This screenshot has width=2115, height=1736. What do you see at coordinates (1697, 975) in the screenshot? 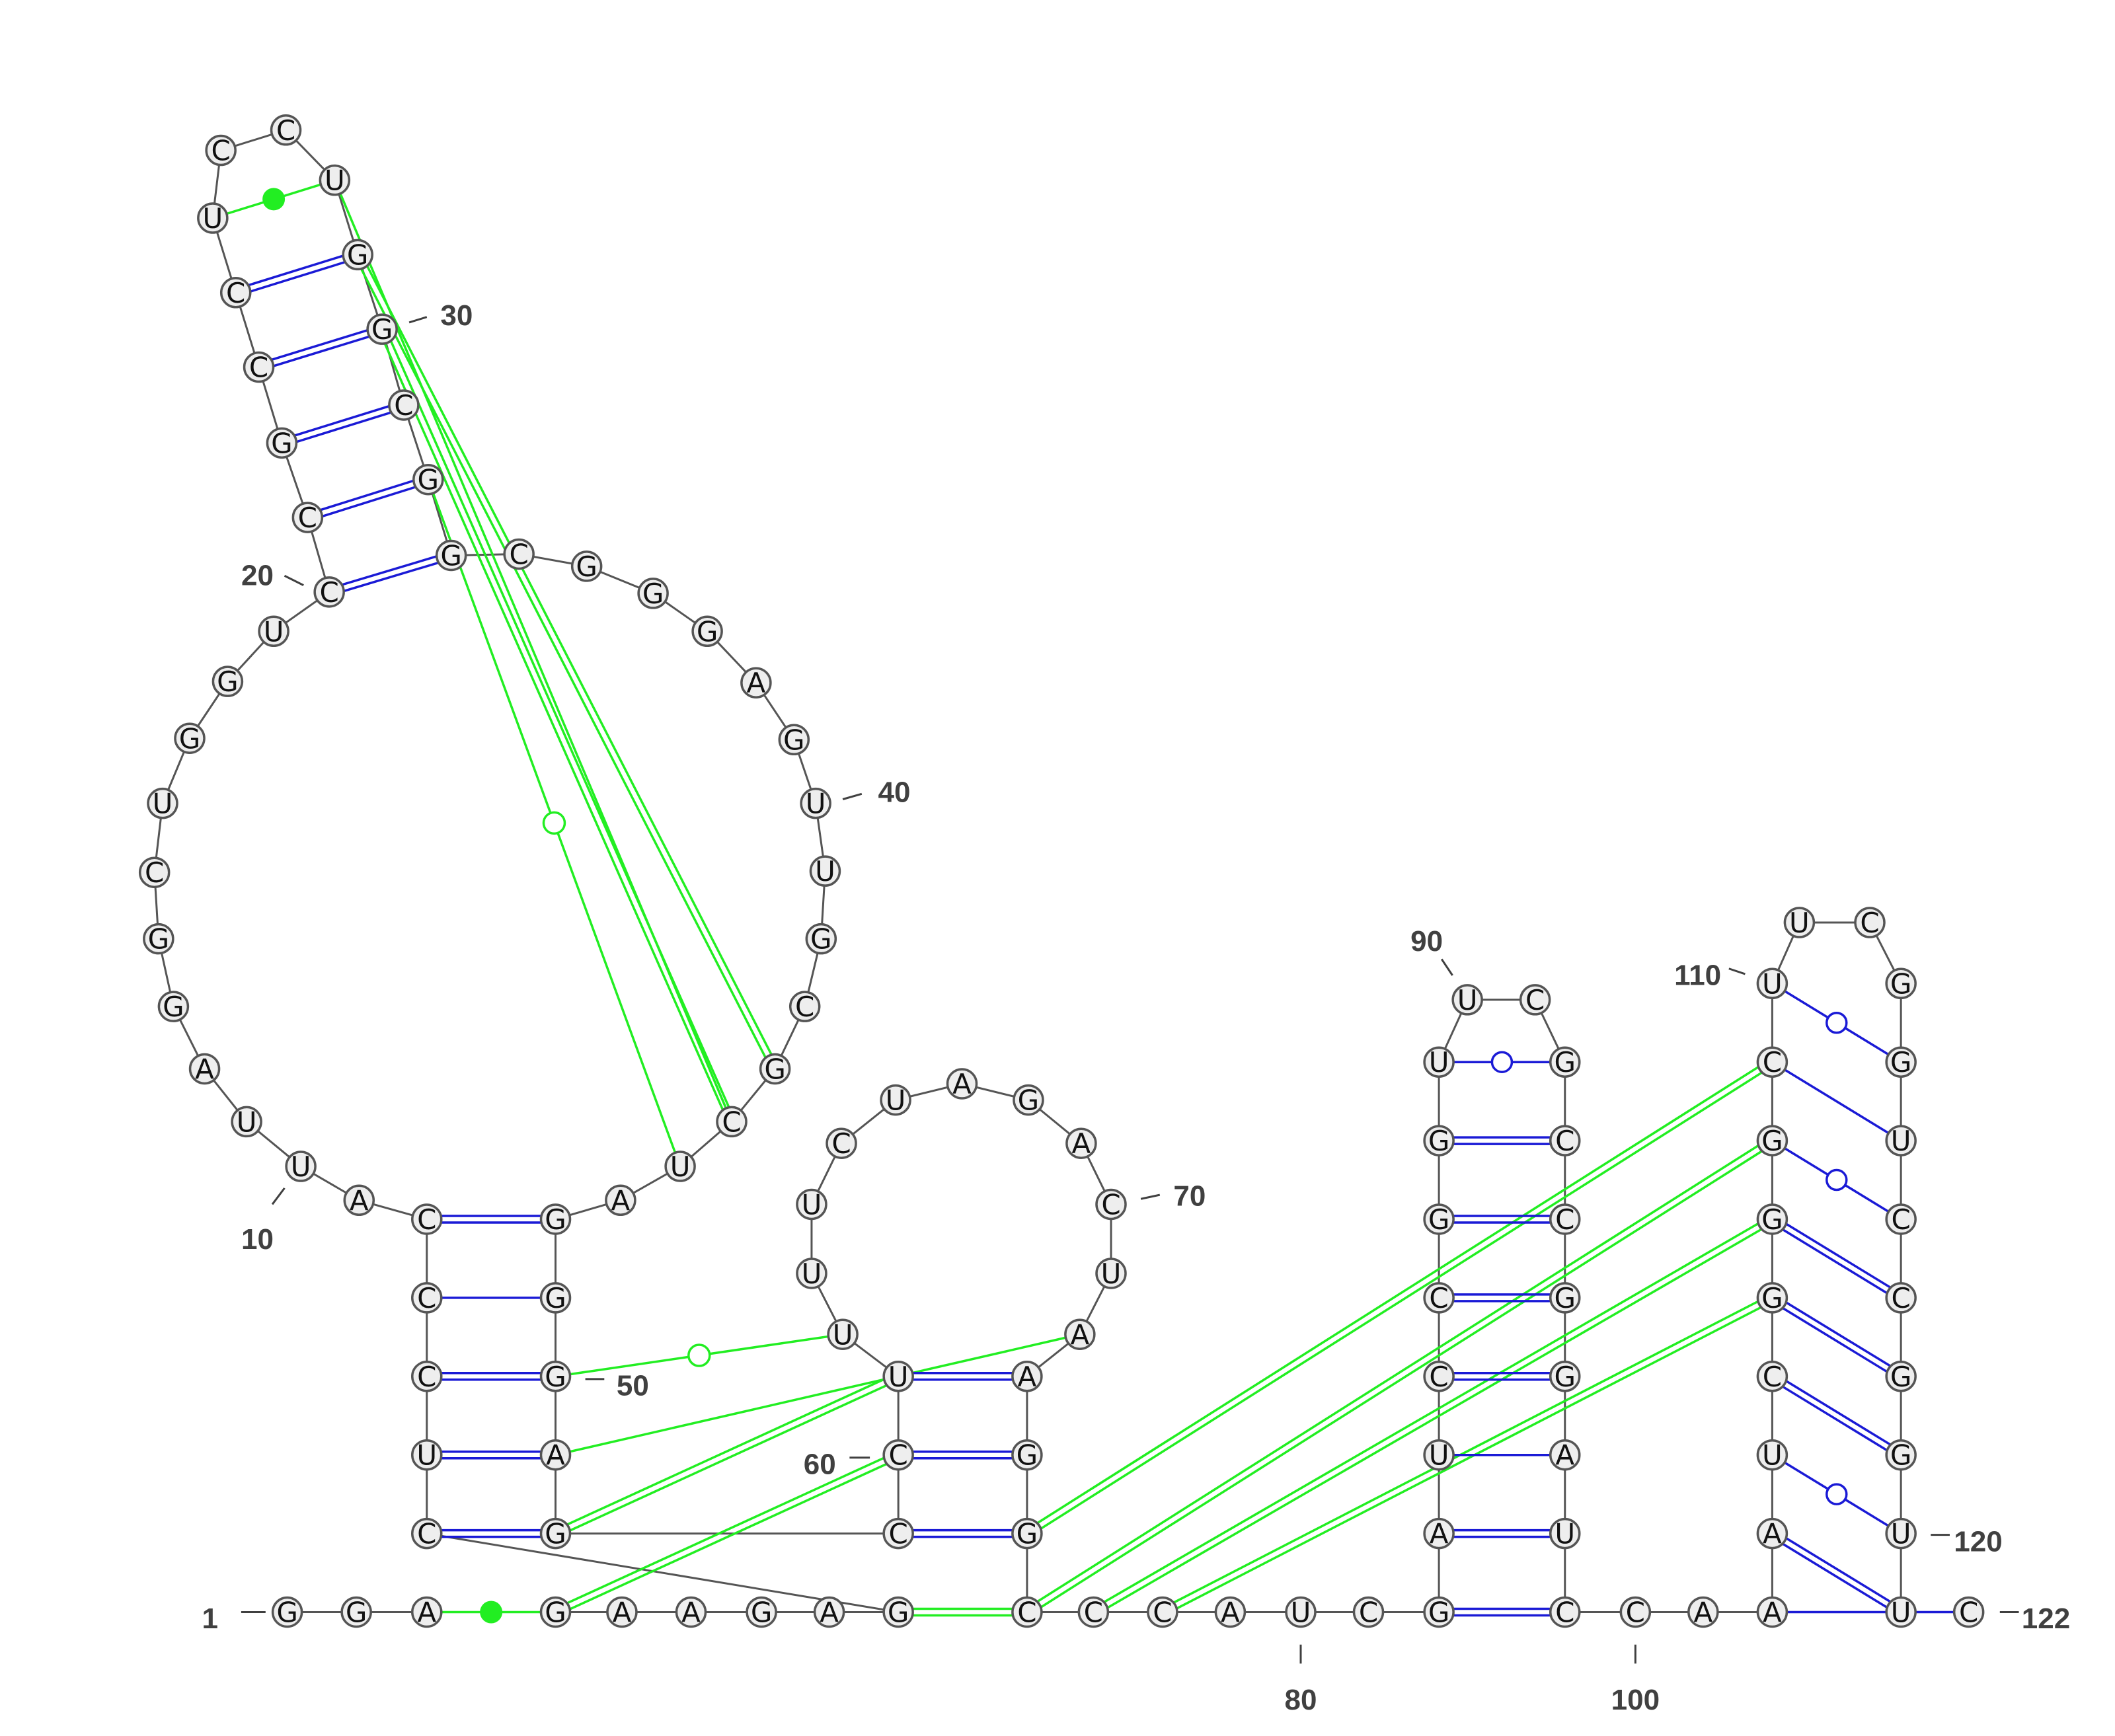
I see `numbering-label: 110` at bounding box center [1697, 975].